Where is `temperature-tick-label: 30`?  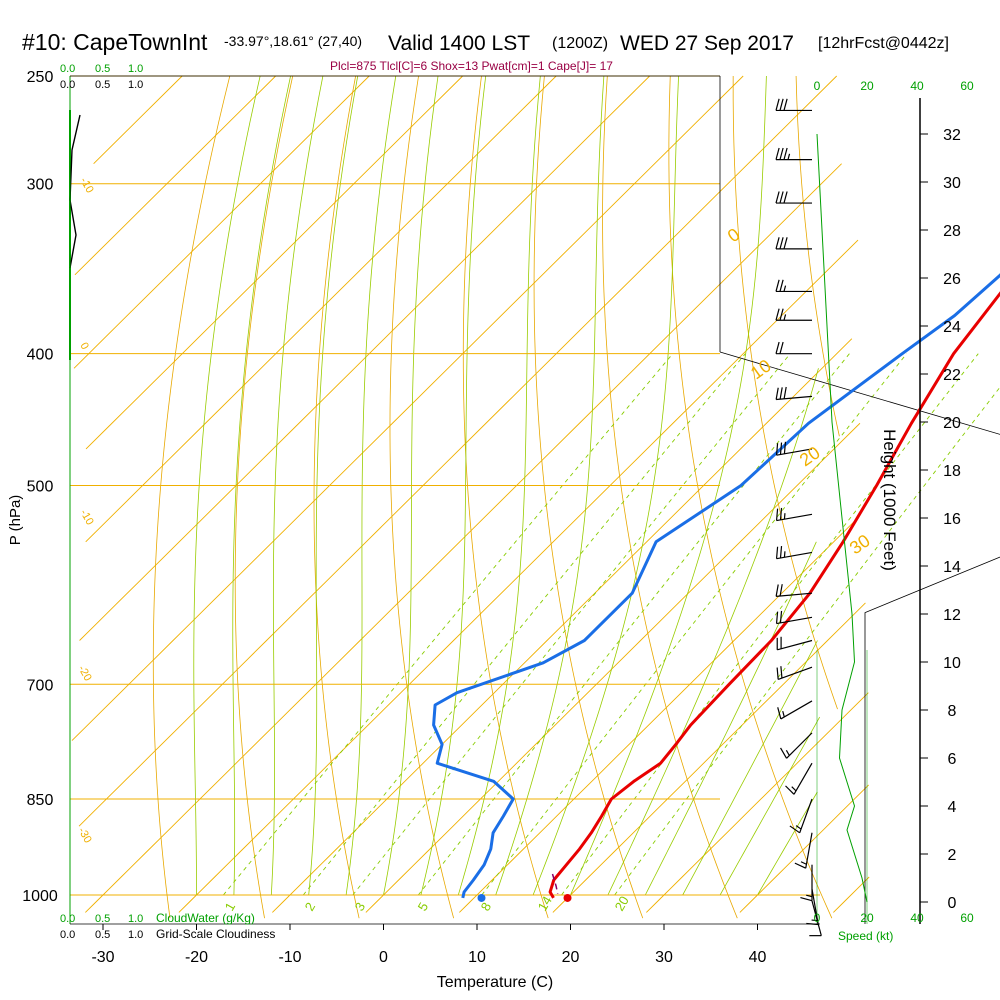
temperature-tick-label: 30 is located at coordinates (664, 957).